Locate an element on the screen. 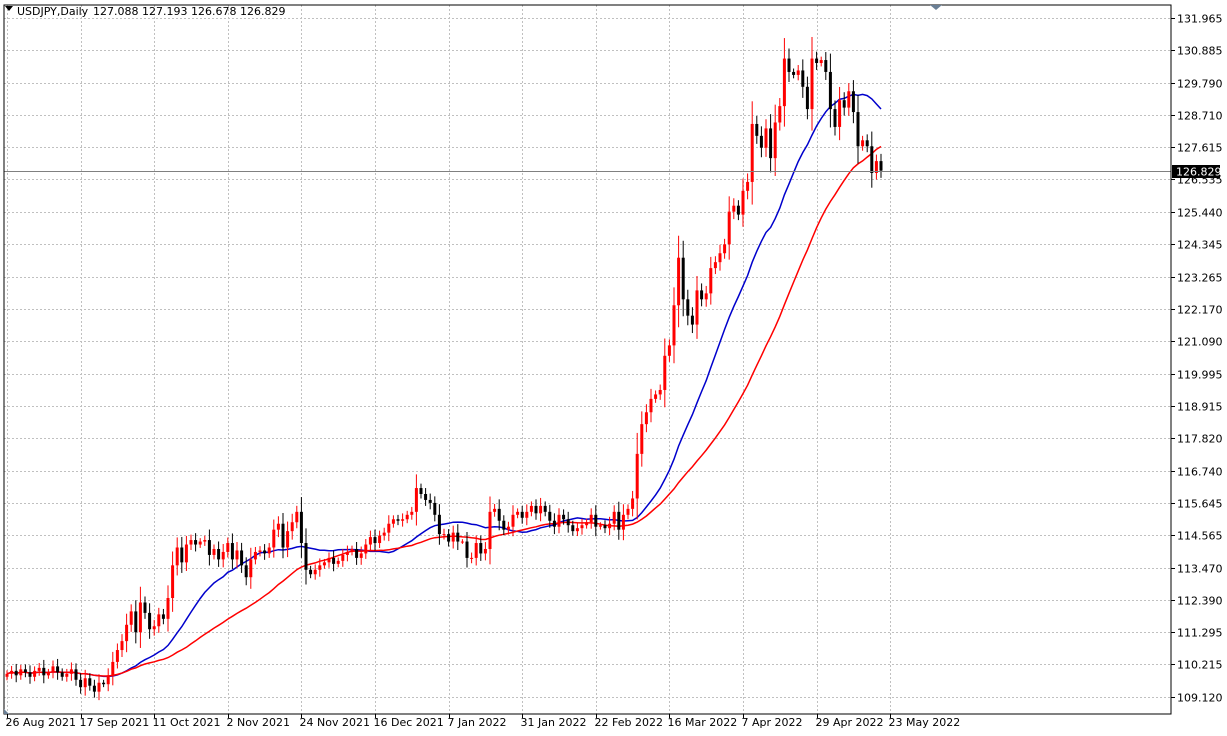 This screenshot has width=1227, height=736. x-tick-label: 7 Apr 2022 is located at coordinates (772, 722).